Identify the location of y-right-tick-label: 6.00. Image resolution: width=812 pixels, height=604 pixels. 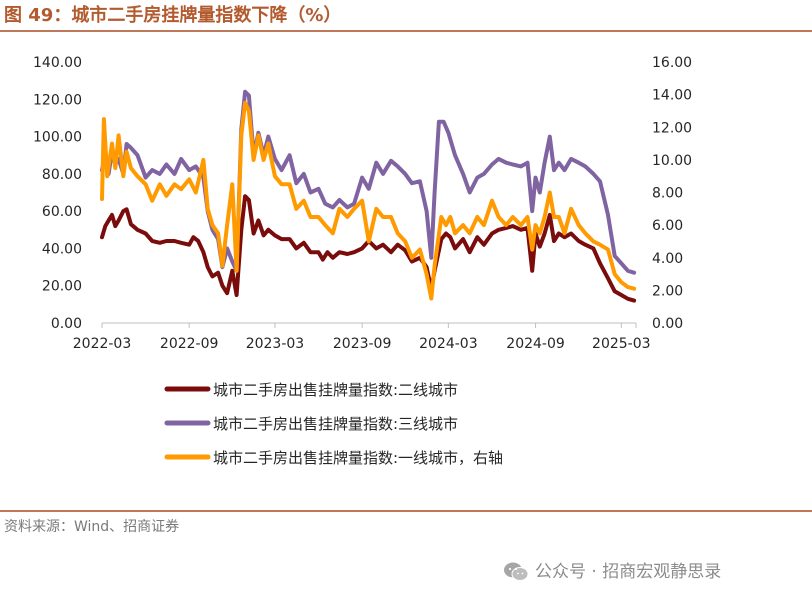
(667, 226).